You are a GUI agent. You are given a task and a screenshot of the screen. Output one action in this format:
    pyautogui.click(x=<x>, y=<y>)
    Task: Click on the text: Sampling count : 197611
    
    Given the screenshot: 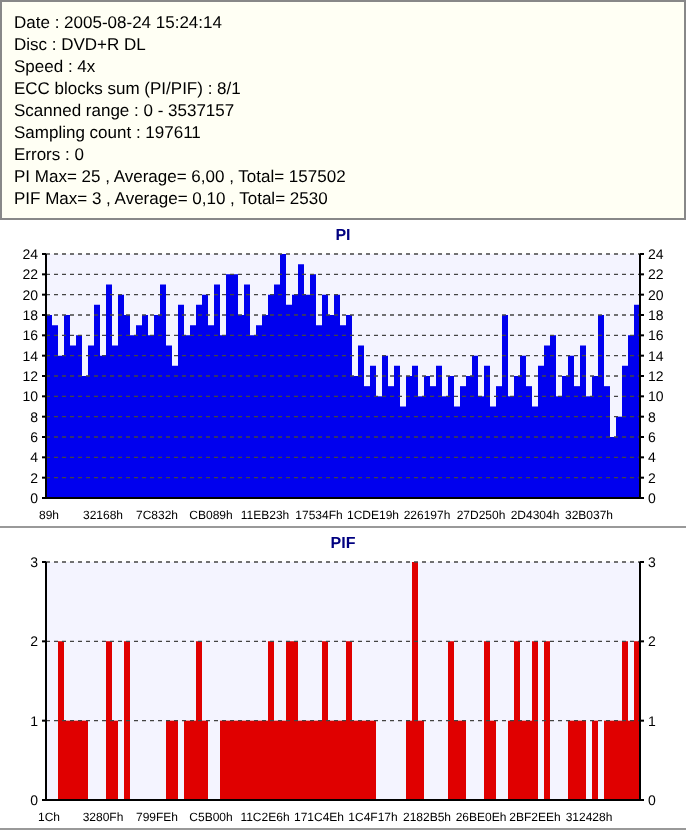 What is the action you would take?
    pyautogui.click(x=108, y=133)
    